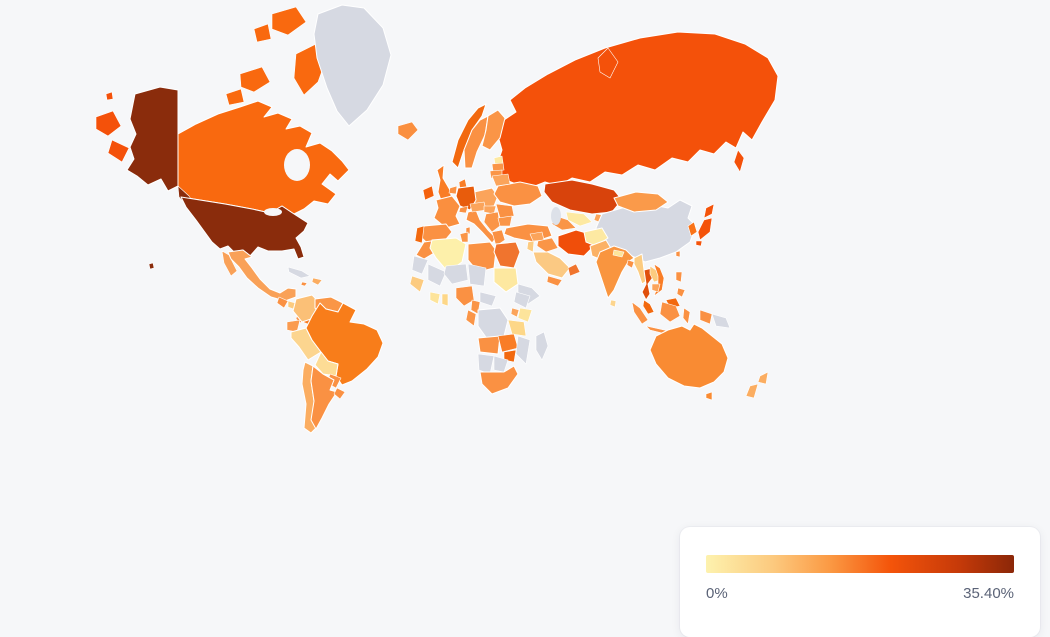 Image resolution: width=1050 pixels, height=637 pixels. What do you see at coordinates (445, 300) in the screenshot?
I see `country-ghana` at bounding box center [445, 300].